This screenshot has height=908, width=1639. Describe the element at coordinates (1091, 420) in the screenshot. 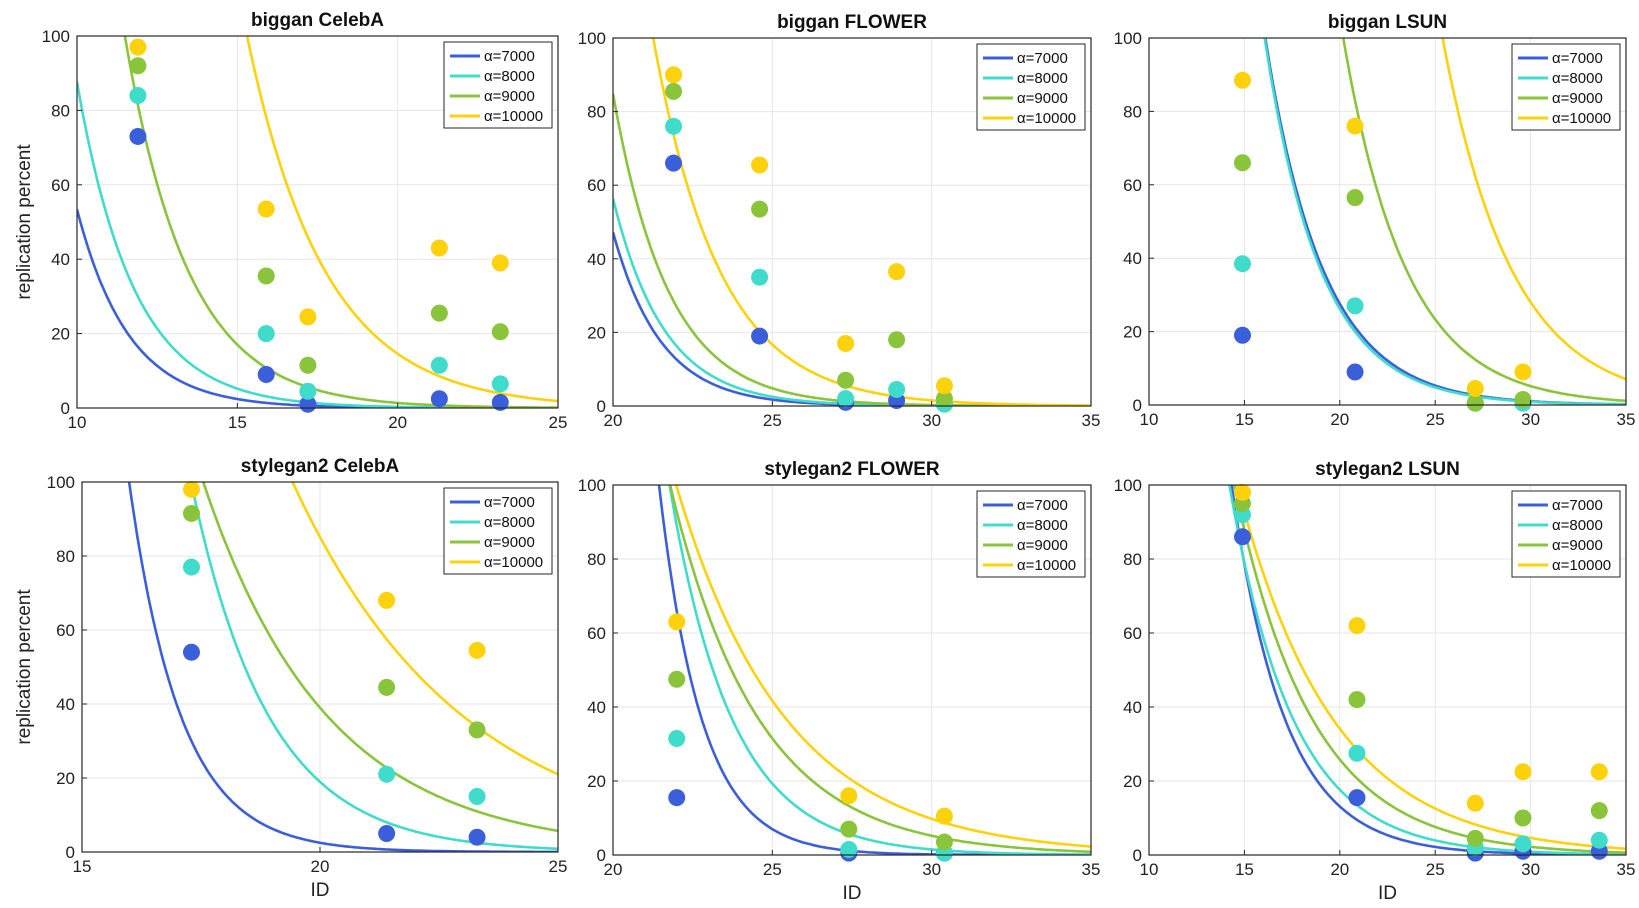

I see `x-tick-label: 35` at that location.